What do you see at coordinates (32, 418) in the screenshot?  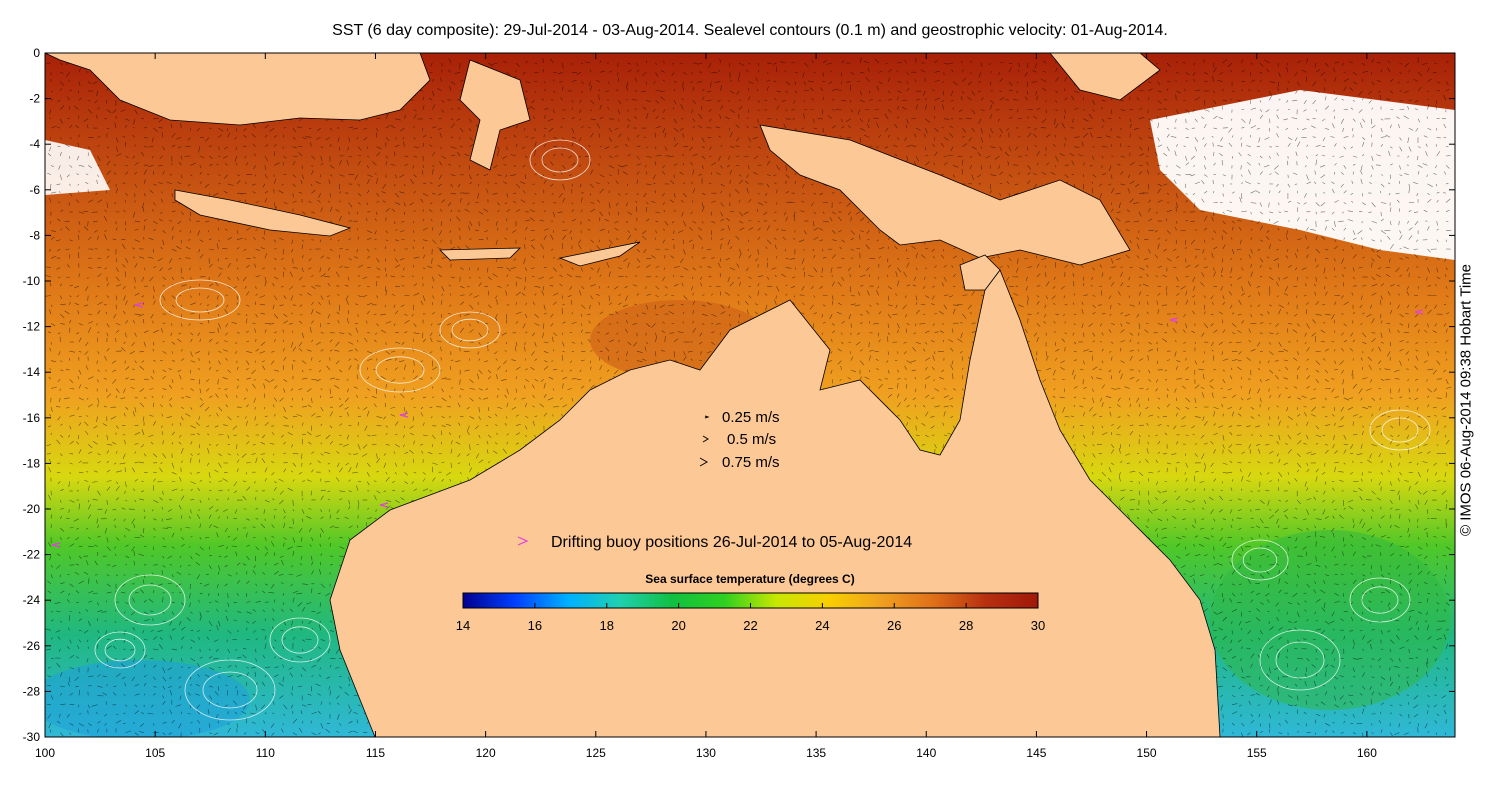 I see `y-tick-label: -16` at bounding box center [32, 418].